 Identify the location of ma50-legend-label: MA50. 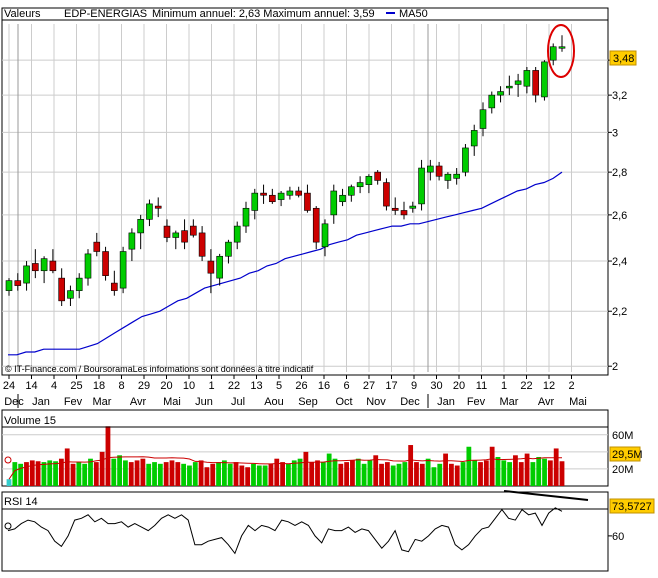
(413, 14).